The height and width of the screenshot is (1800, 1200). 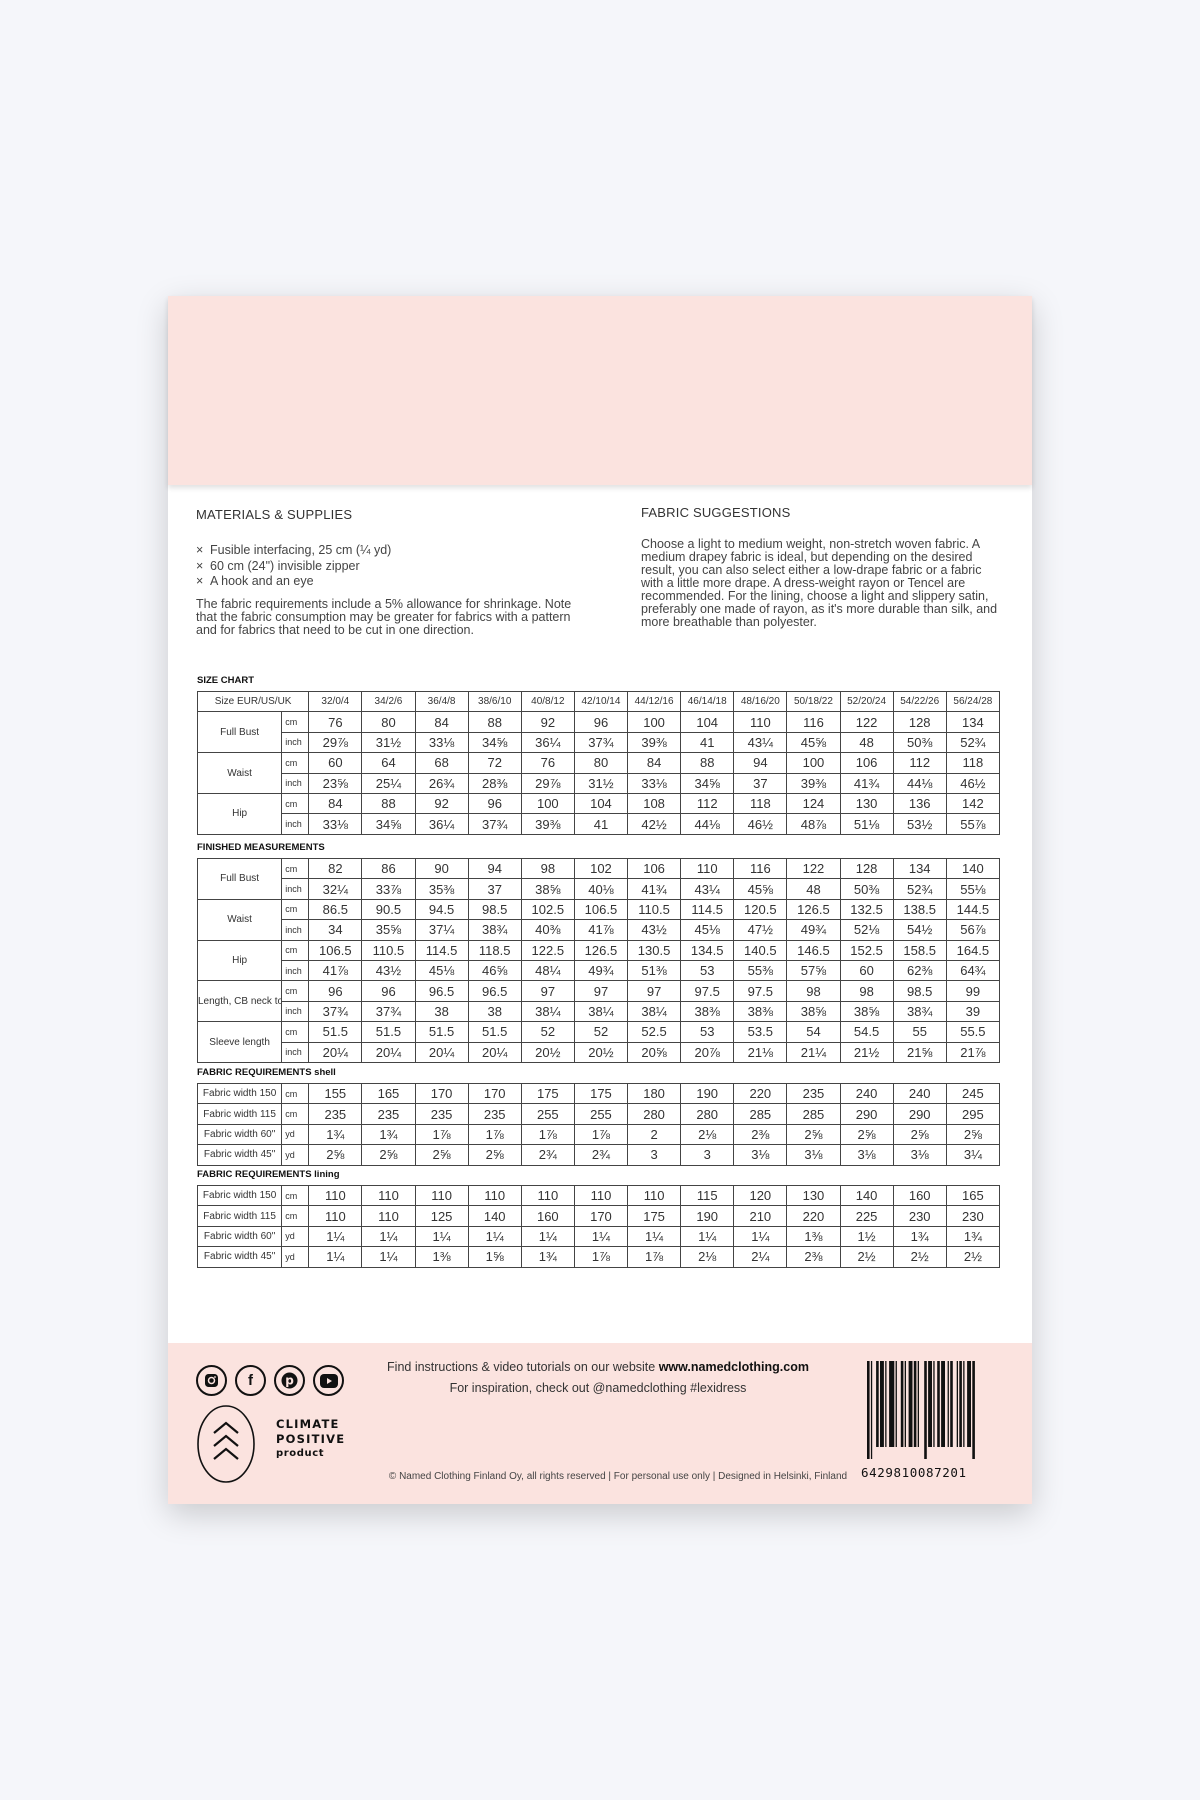 I want to click on table-cell: 41, so click(x=601, y=824).